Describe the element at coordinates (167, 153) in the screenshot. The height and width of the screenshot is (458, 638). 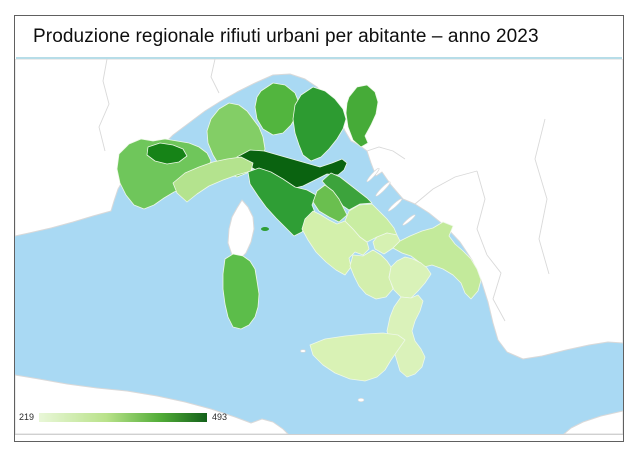
I see `region-valle-daosta` at that location.